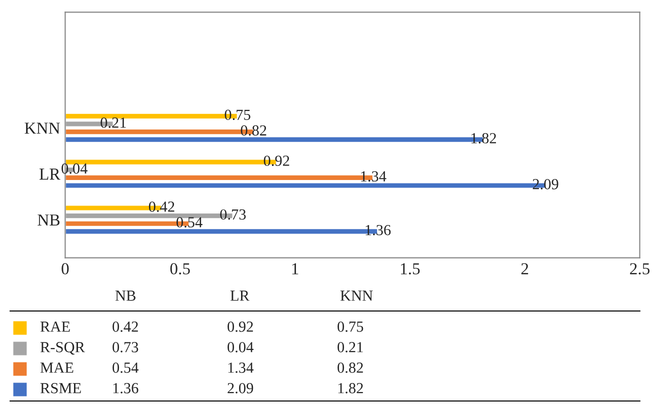  I want to click on text: 0.92, so click(240, 327).